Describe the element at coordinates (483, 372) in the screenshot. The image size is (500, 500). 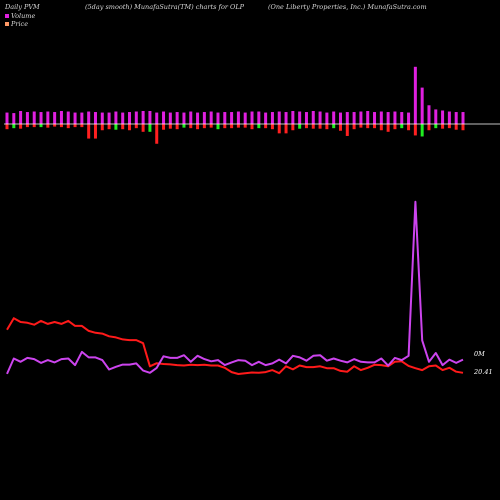
I see `price-end-label: 20.41` at that location.